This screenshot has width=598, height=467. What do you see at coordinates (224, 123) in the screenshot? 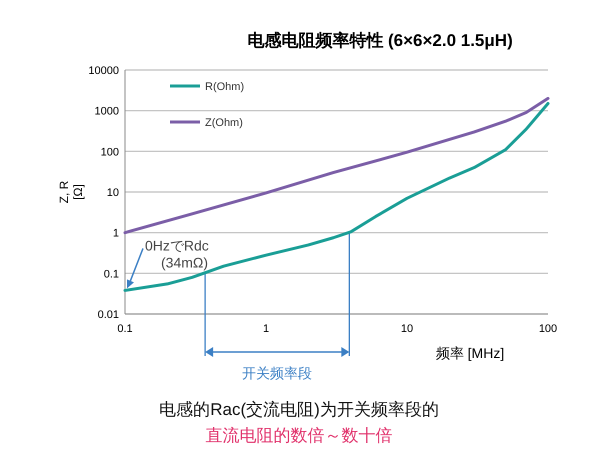
I see `legend-label: Z(Ohm)` at bounding box center [224, 123].